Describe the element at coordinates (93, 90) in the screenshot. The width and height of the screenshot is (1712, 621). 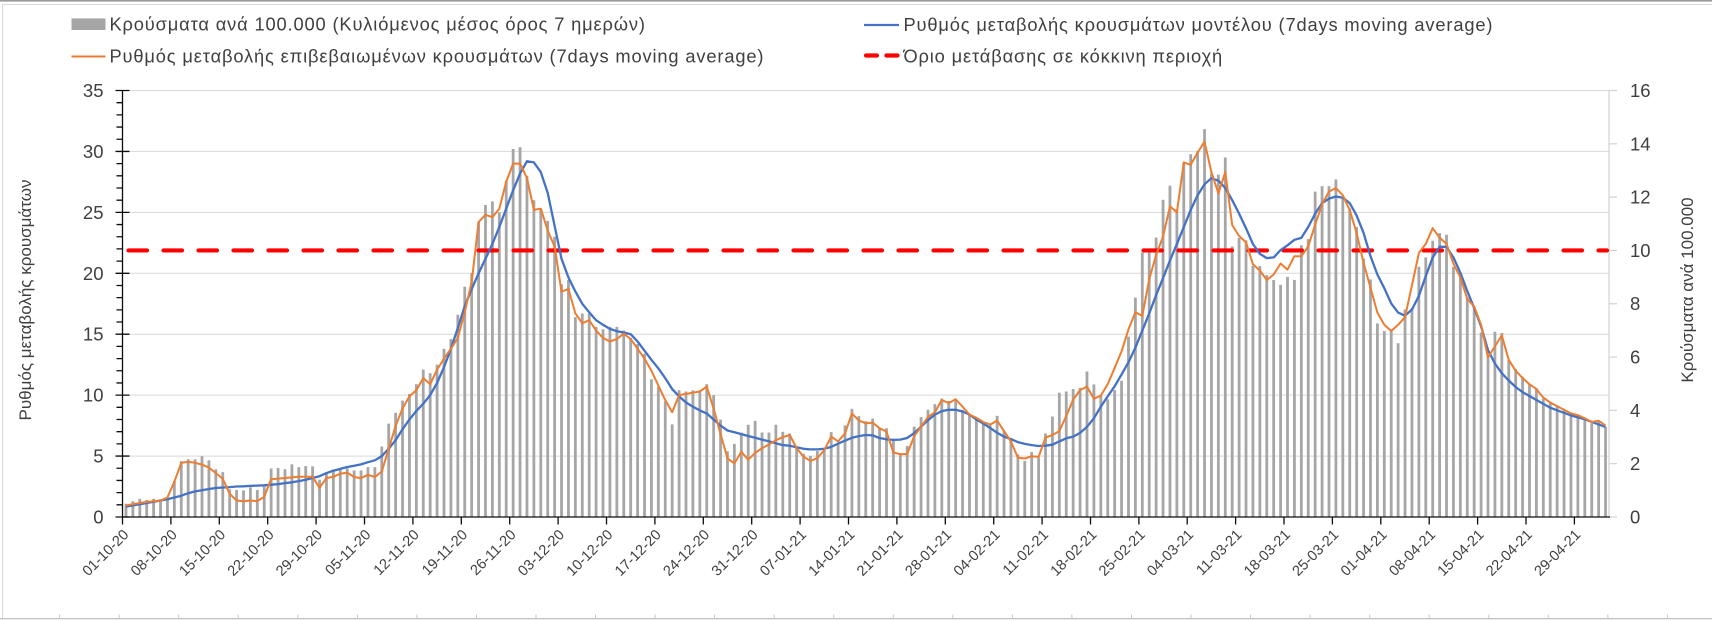
I see `svg-text: 35` at that location.